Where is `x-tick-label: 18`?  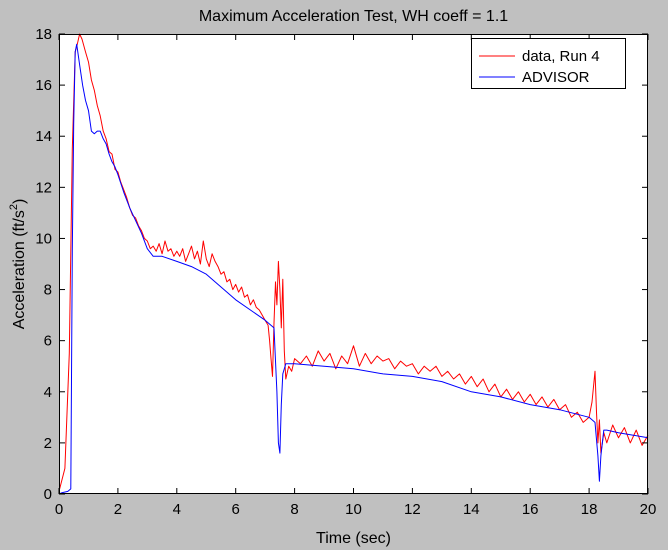
x-tick-label: 18 is located at coordinates (589, 509).